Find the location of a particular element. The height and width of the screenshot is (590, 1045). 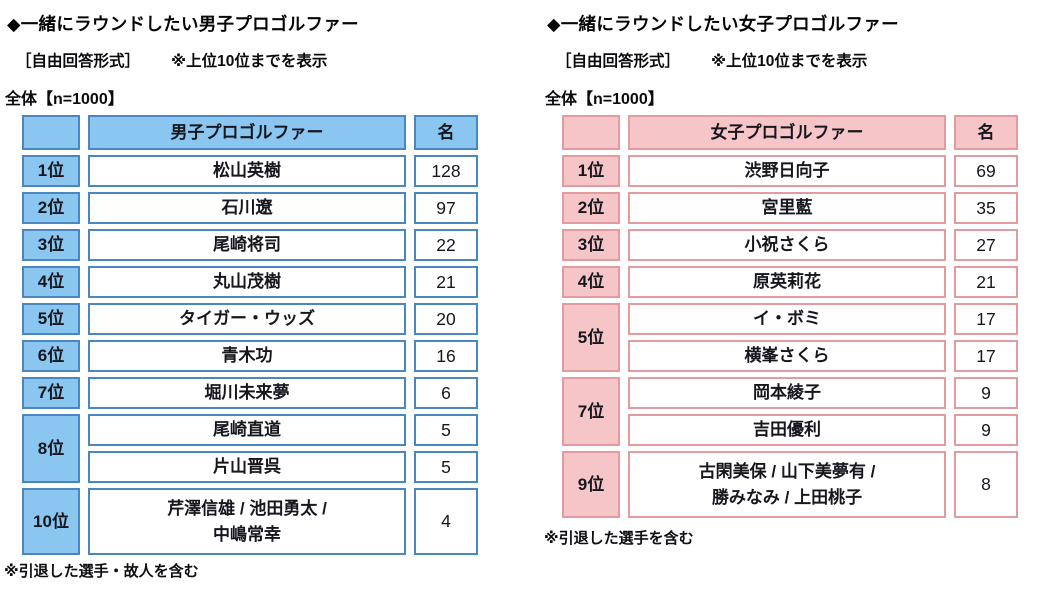

vote-count-cell: 8 is located at coordinates (986, 484).